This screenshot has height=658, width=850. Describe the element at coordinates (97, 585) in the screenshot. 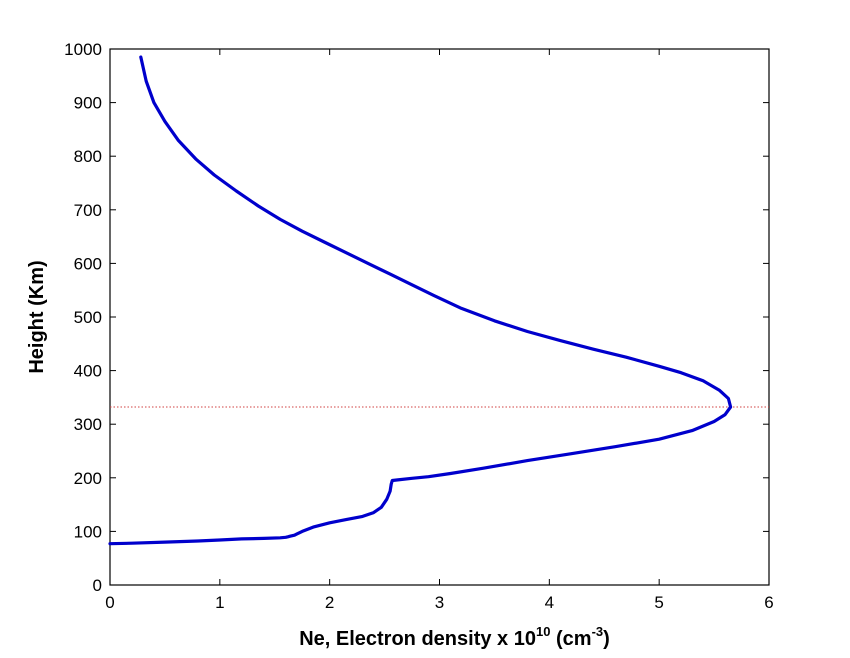

I see `y-tick-label: 0` at that location.